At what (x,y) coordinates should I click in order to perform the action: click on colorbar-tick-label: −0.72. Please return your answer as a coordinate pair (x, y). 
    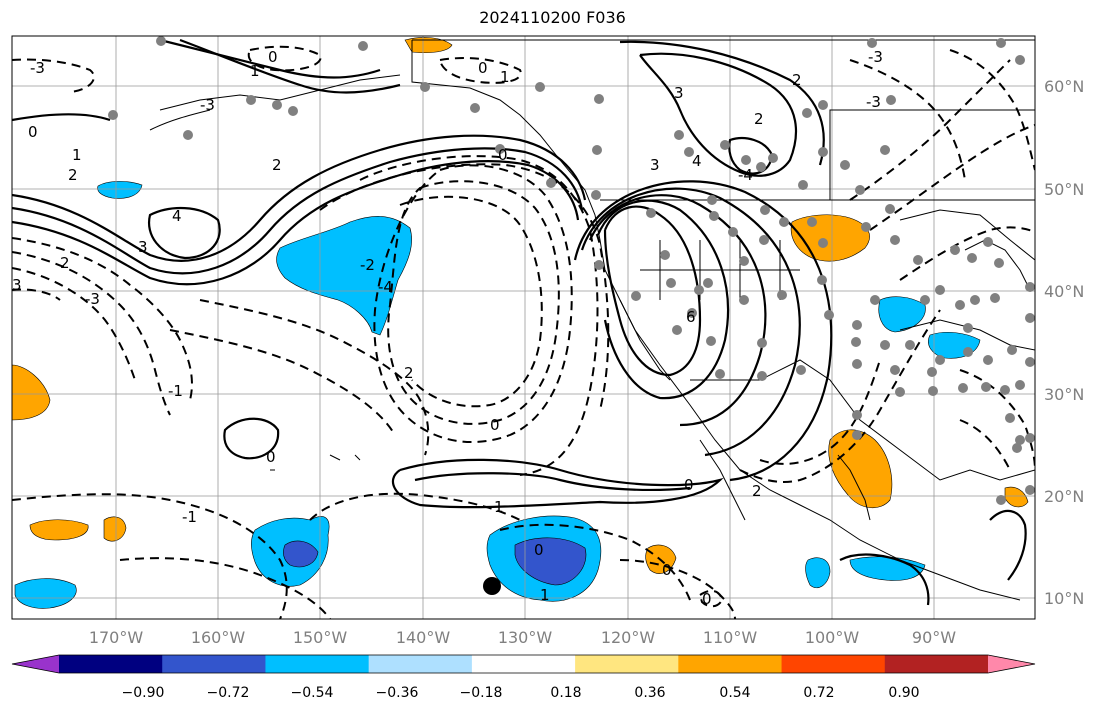
    Looking at the image, I should click on (228, 693).